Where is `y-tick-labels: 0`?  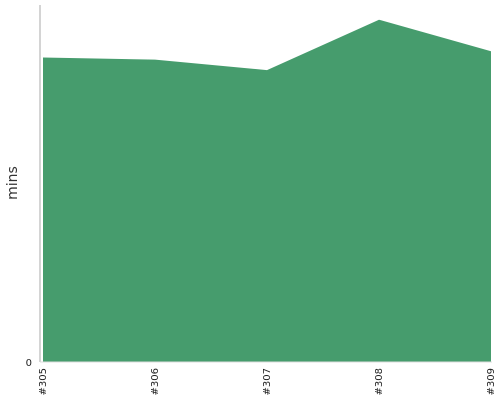
y-tick-labels: 0 is located at coordinates (29, 363).